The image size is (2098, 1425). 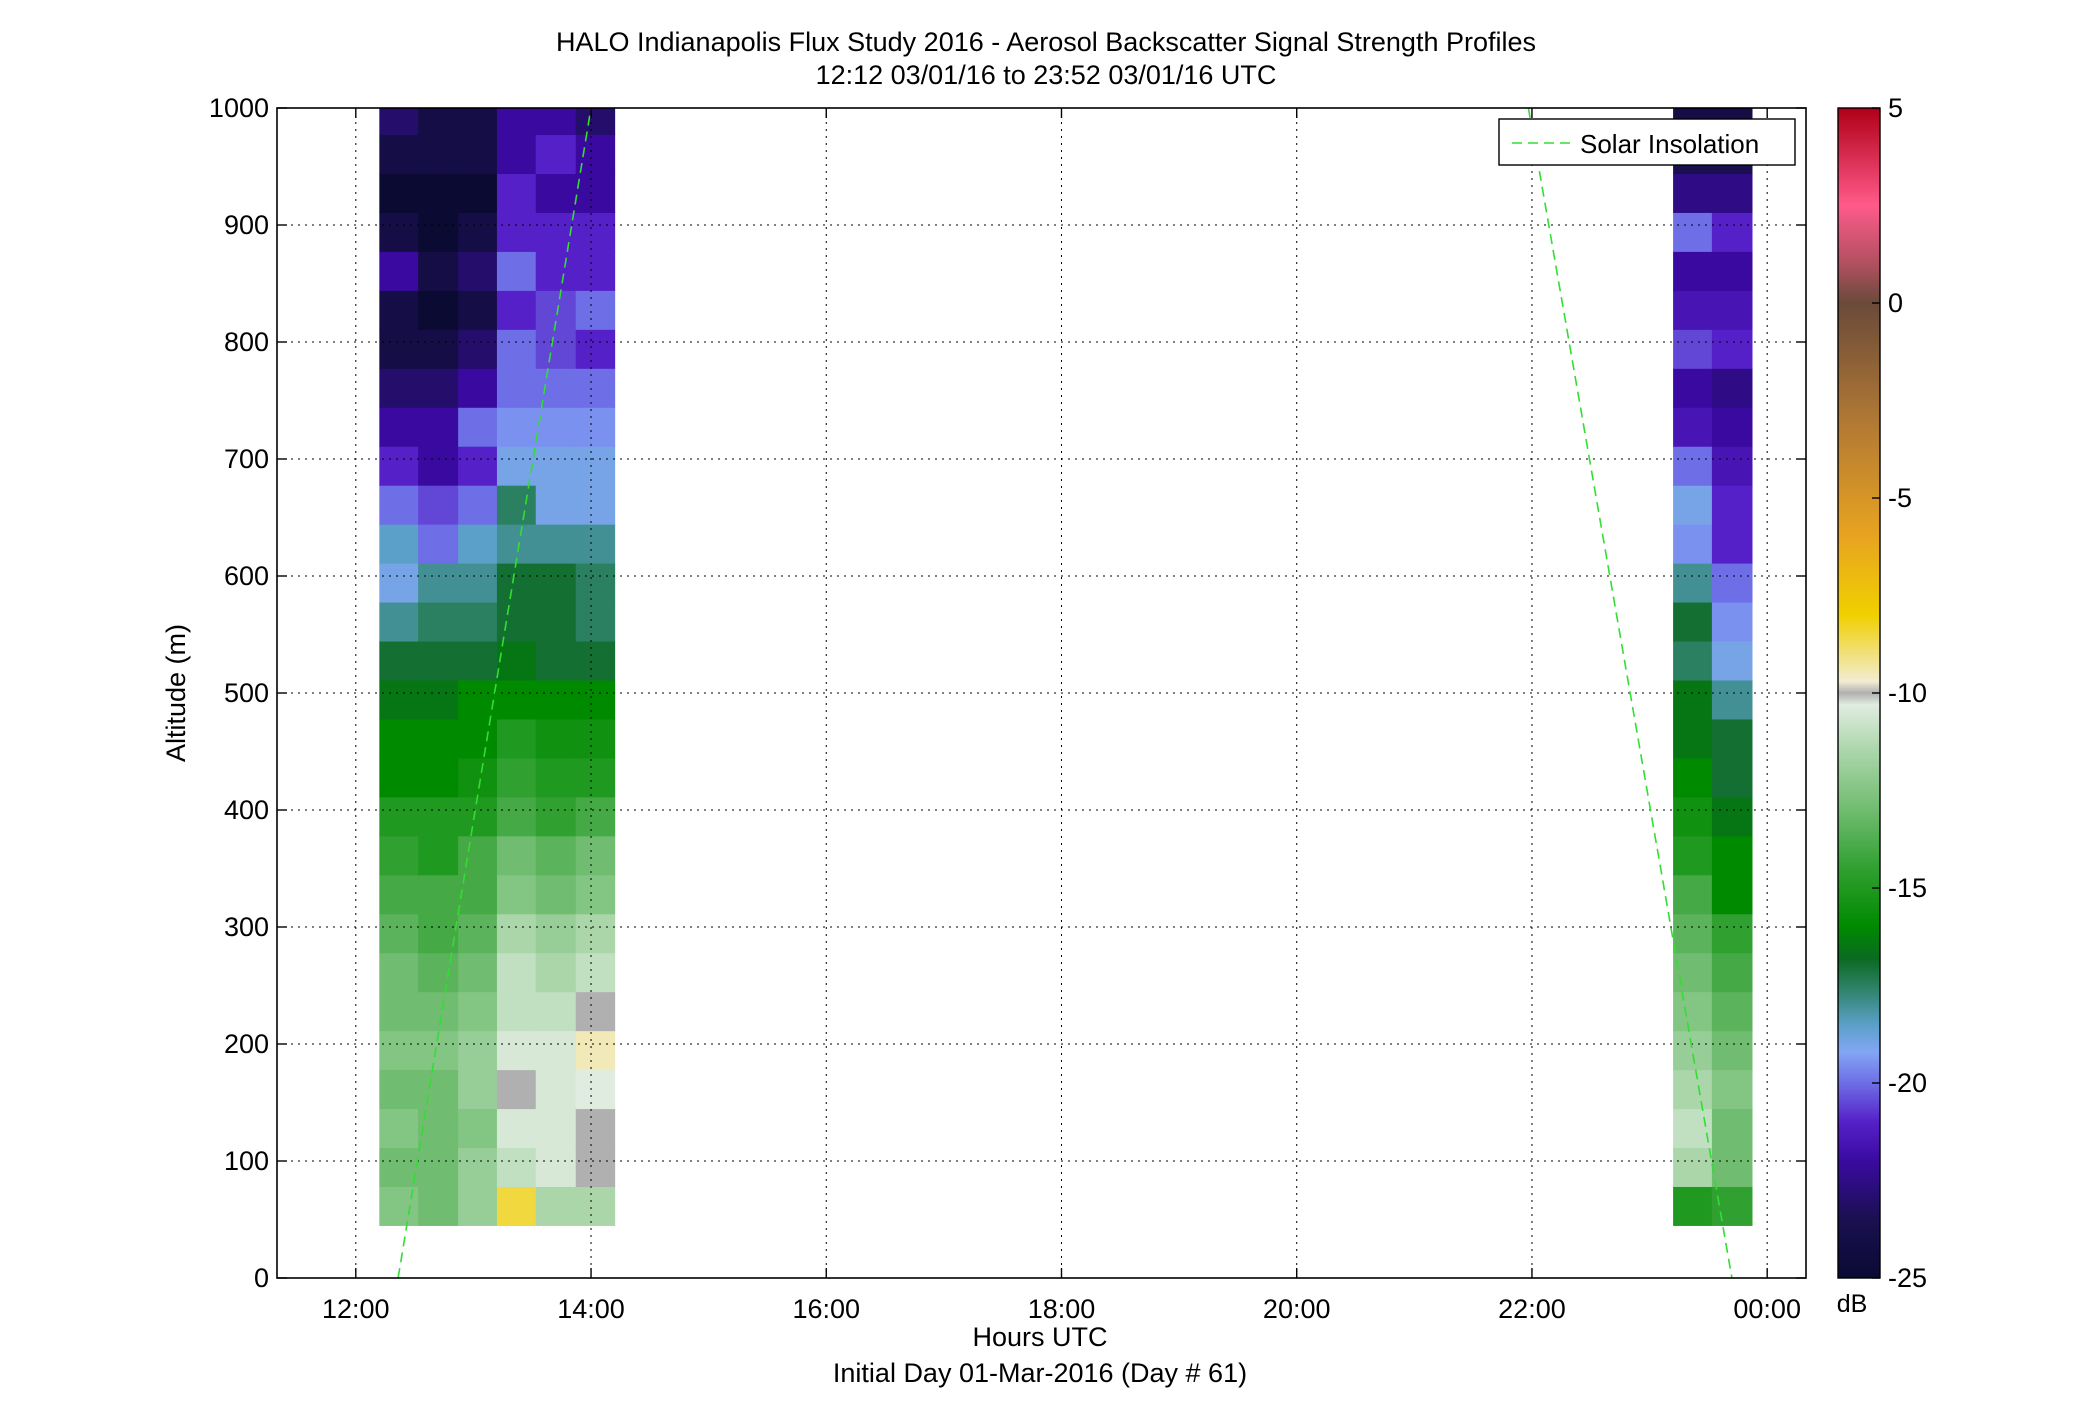 I want to click on x-tick-label: 22:00, so click(x=1532, y=1309).